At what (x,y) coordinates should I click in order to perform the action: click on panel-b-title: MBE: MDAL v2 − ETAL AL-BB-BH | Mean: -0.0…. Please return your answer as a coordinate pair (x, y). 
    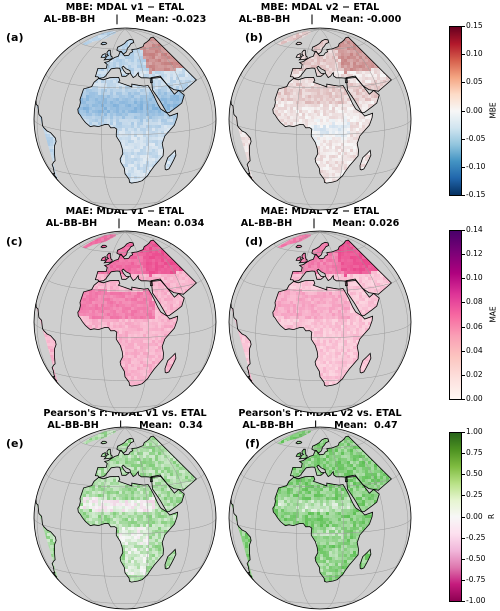
    Looking at the image, I should click on (320, 13).